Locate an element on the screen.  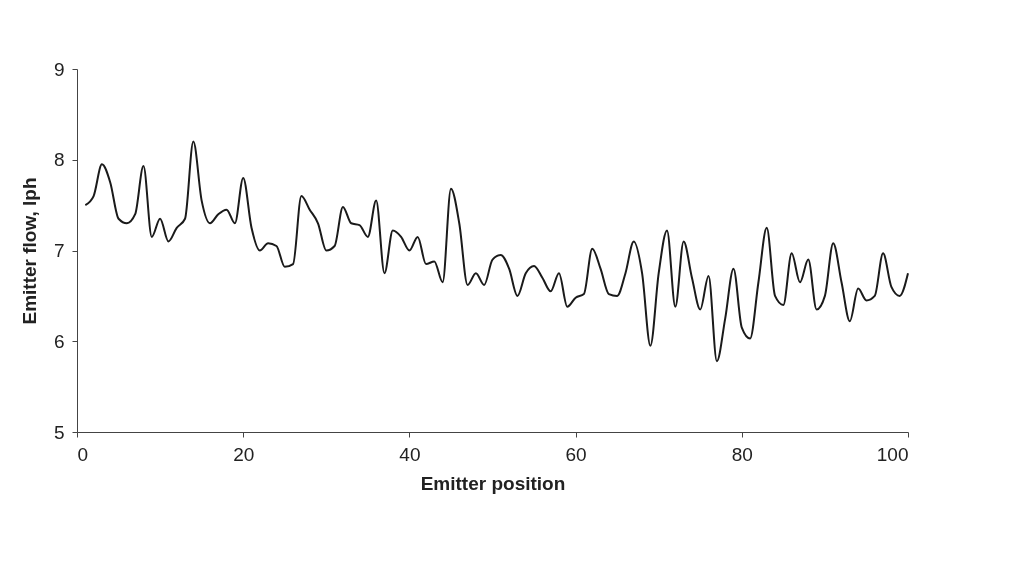
x-axis-title: Emitter position is located at coordinates (493, 483).